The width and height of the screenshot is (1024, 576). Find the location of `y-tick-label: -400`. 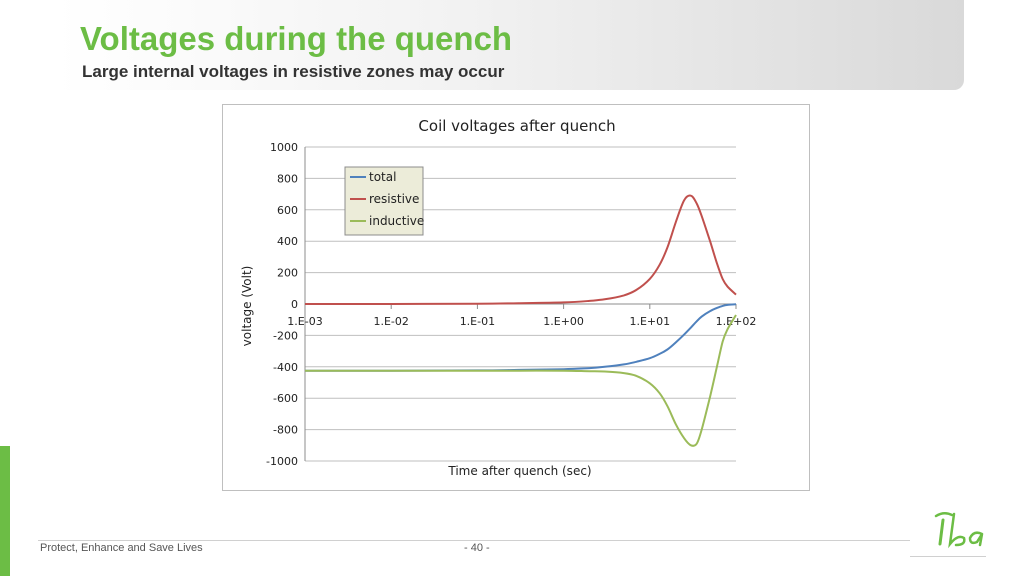

y-tick-label: -400 is located at coordinates (285, 367).